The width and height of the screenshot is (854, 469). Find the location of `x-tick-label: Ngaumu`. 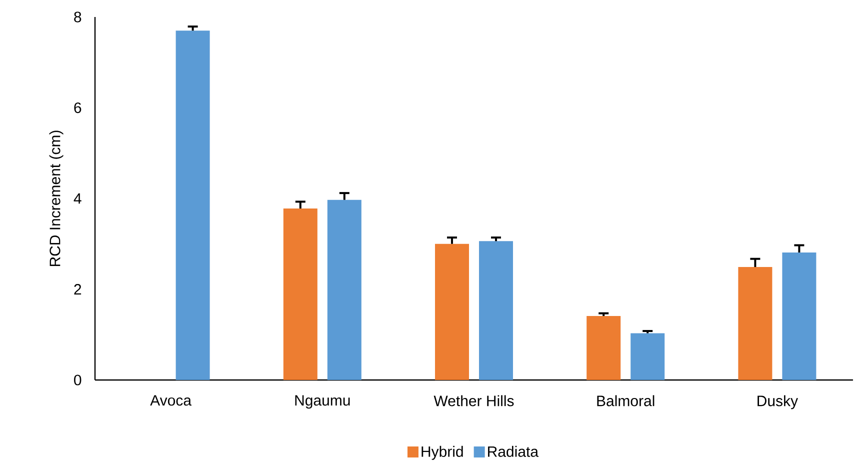

x-tick-label: Ngaumu is located at coordinates (322, 402).